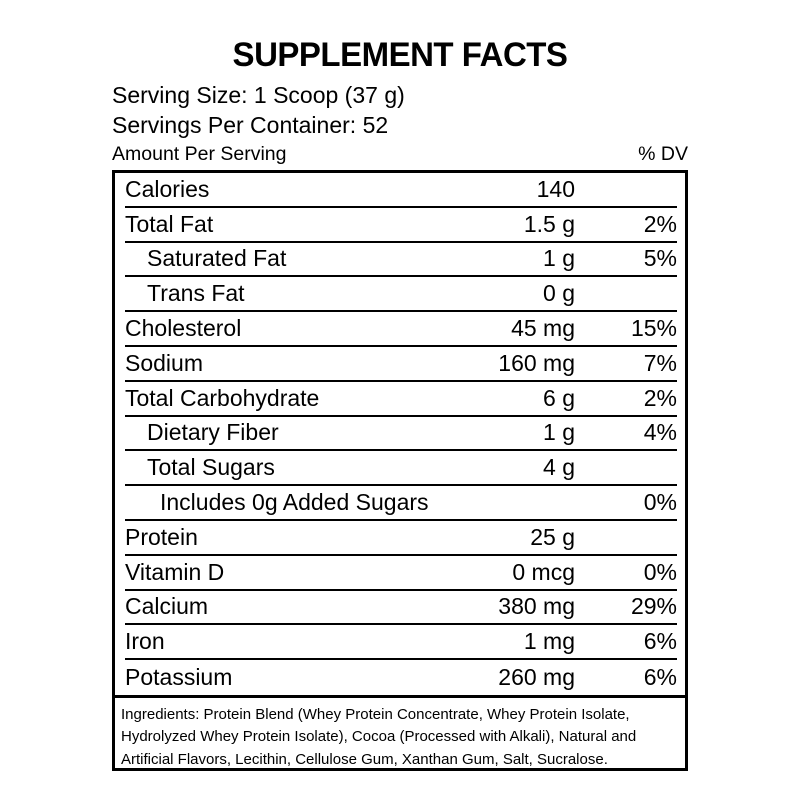 This screenshot has height=800, width=800. I want to click on nutrient-row: Sodium 160 mg 7%, so click(401, 364).